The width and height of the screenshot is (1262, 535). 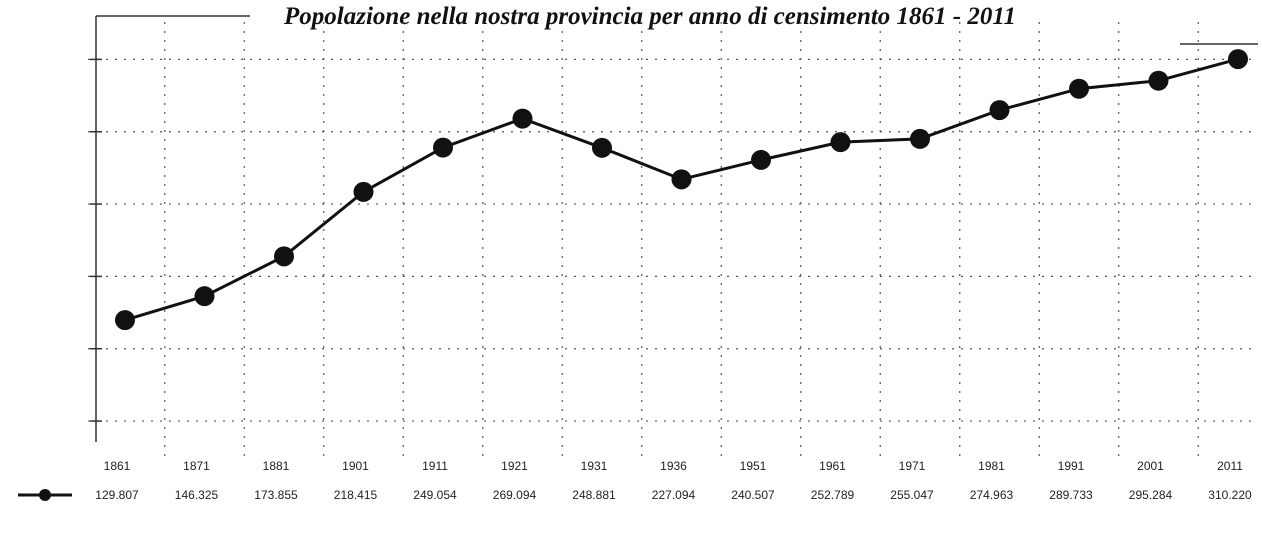 What do you see at coordinates (1071, 495) in the screenshot?
I see `data-value-label: 289.733` at bounding box center [1071, 495].